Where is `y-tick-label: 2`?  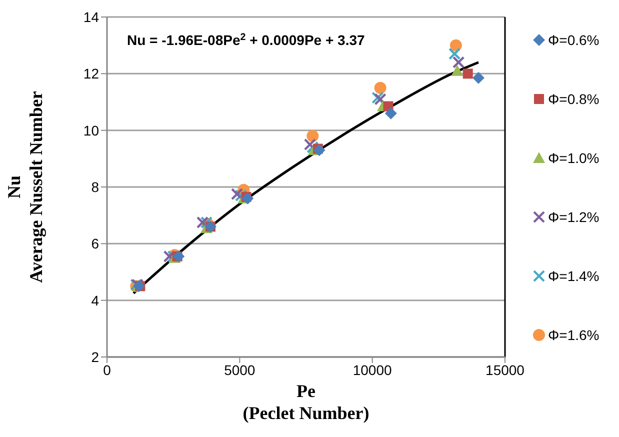 y-tick-label: 2 is located at coordinates (95, 356).